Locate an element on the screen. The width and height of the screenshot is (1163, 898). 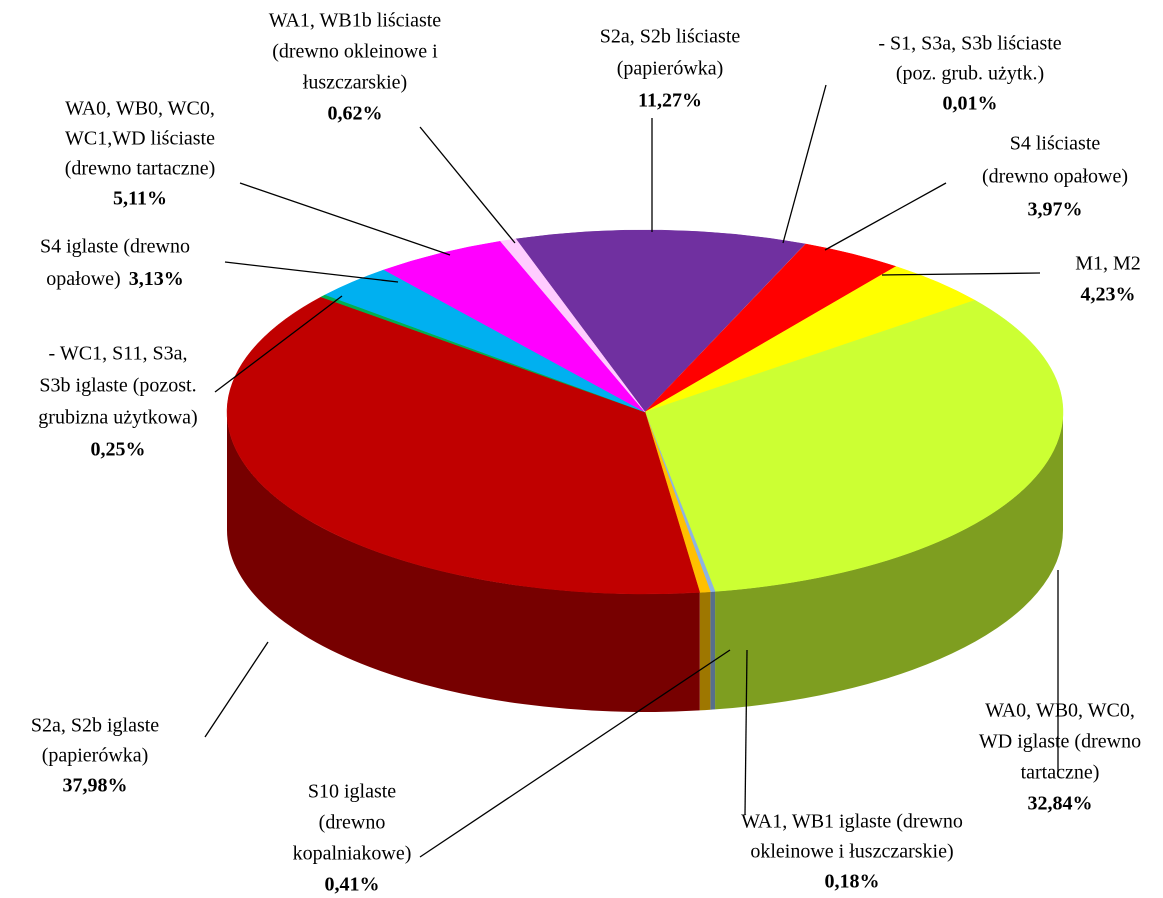
value-label: 0,18% is located at coordinates (852, 882).